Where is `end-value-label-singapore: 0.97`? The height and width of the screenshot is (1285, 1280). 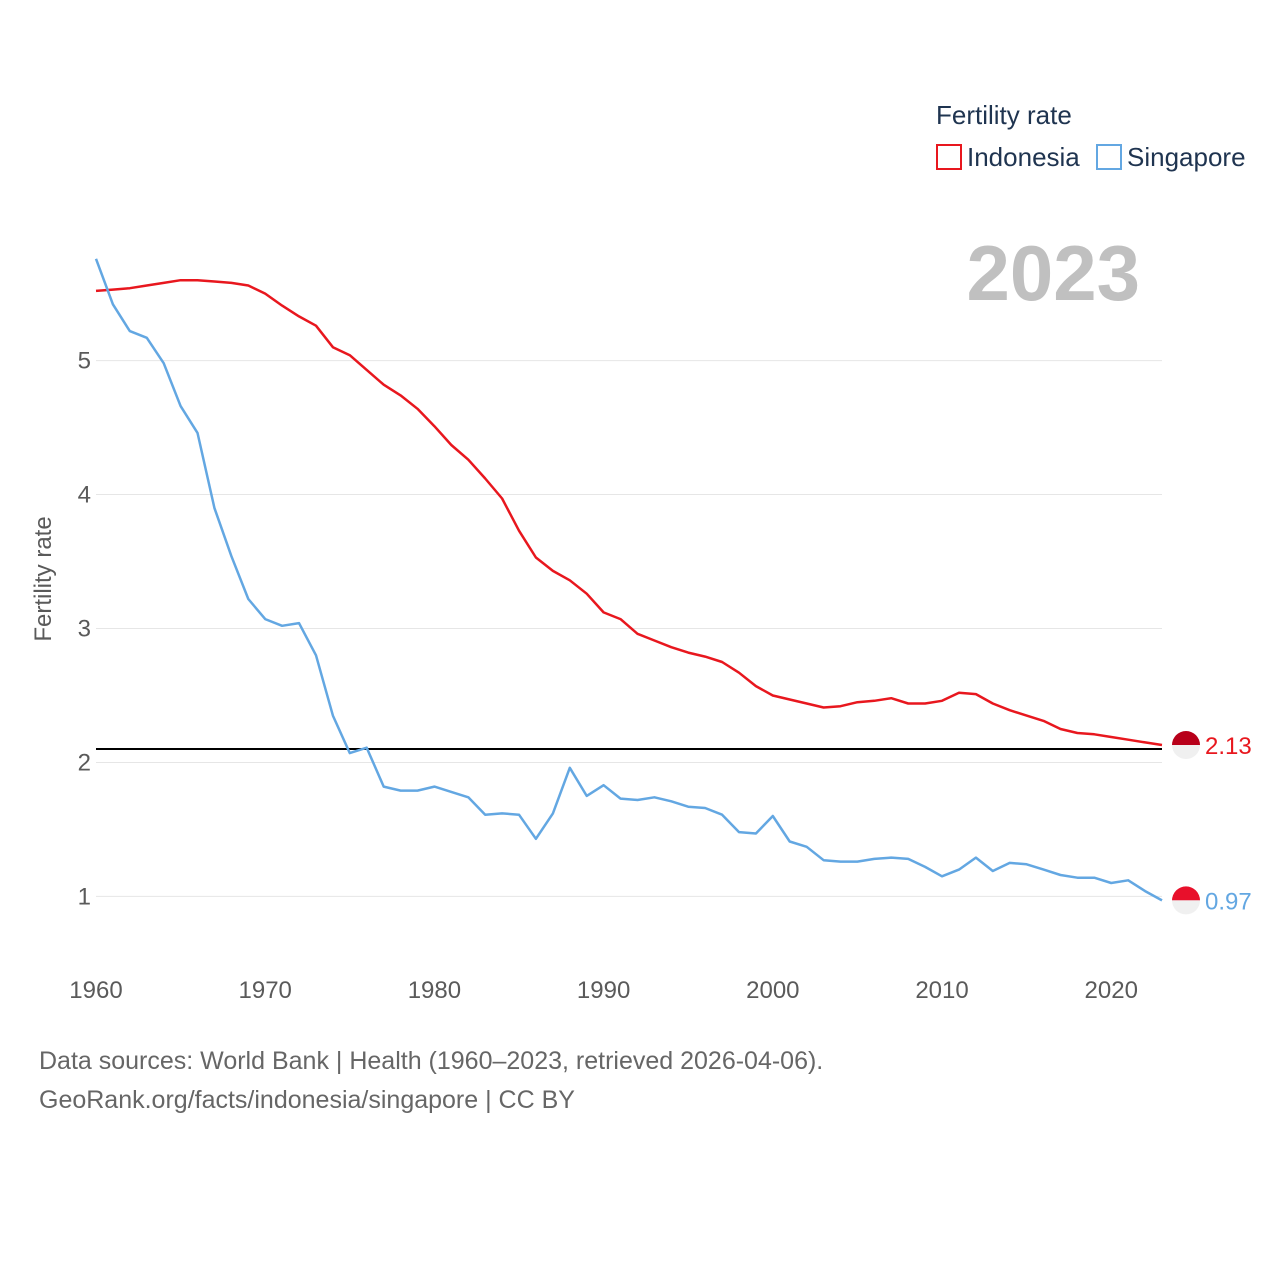
end-value-label-singapore: 0.97 is located at coordinates (1228, 901).